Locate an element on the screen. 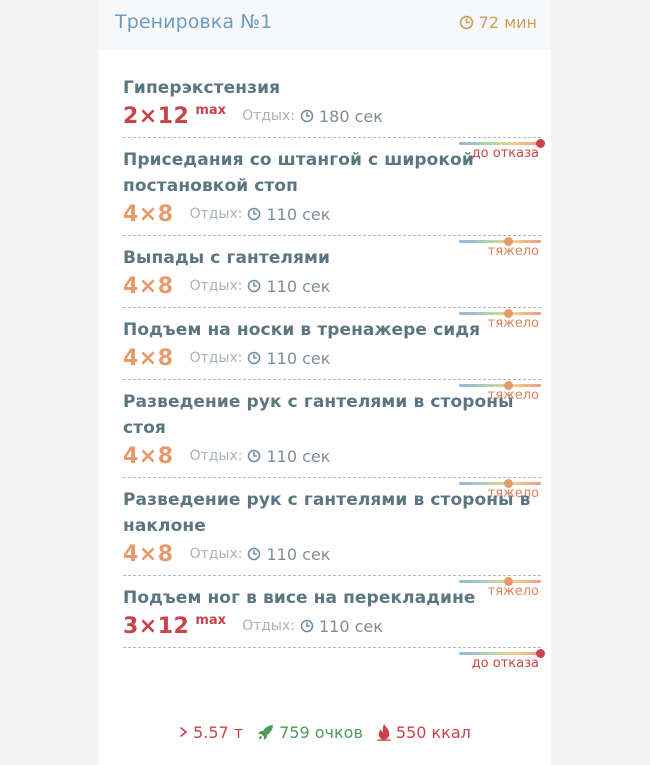 The width and height of the screenshot is (650, 765). exercise-meta: 3×12 max Отдых: 110 сек is located at coordinates (332, 626).